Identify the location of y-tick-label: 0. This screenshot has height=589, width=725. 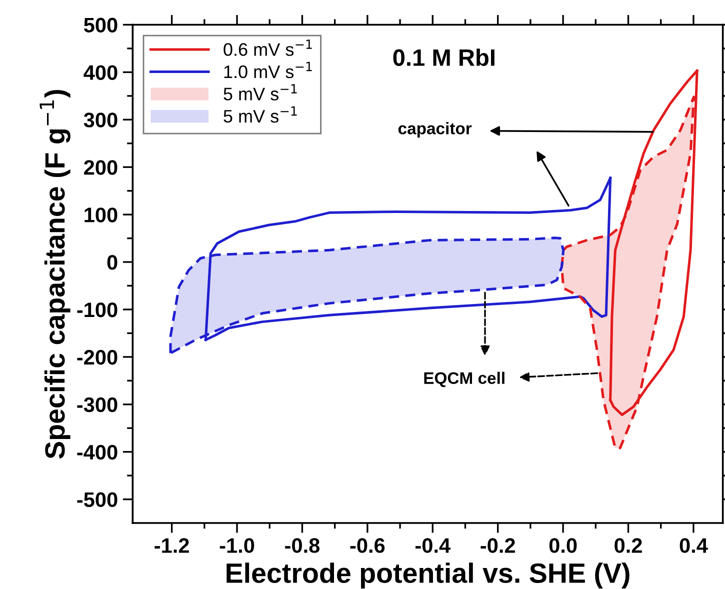
(112, 262).